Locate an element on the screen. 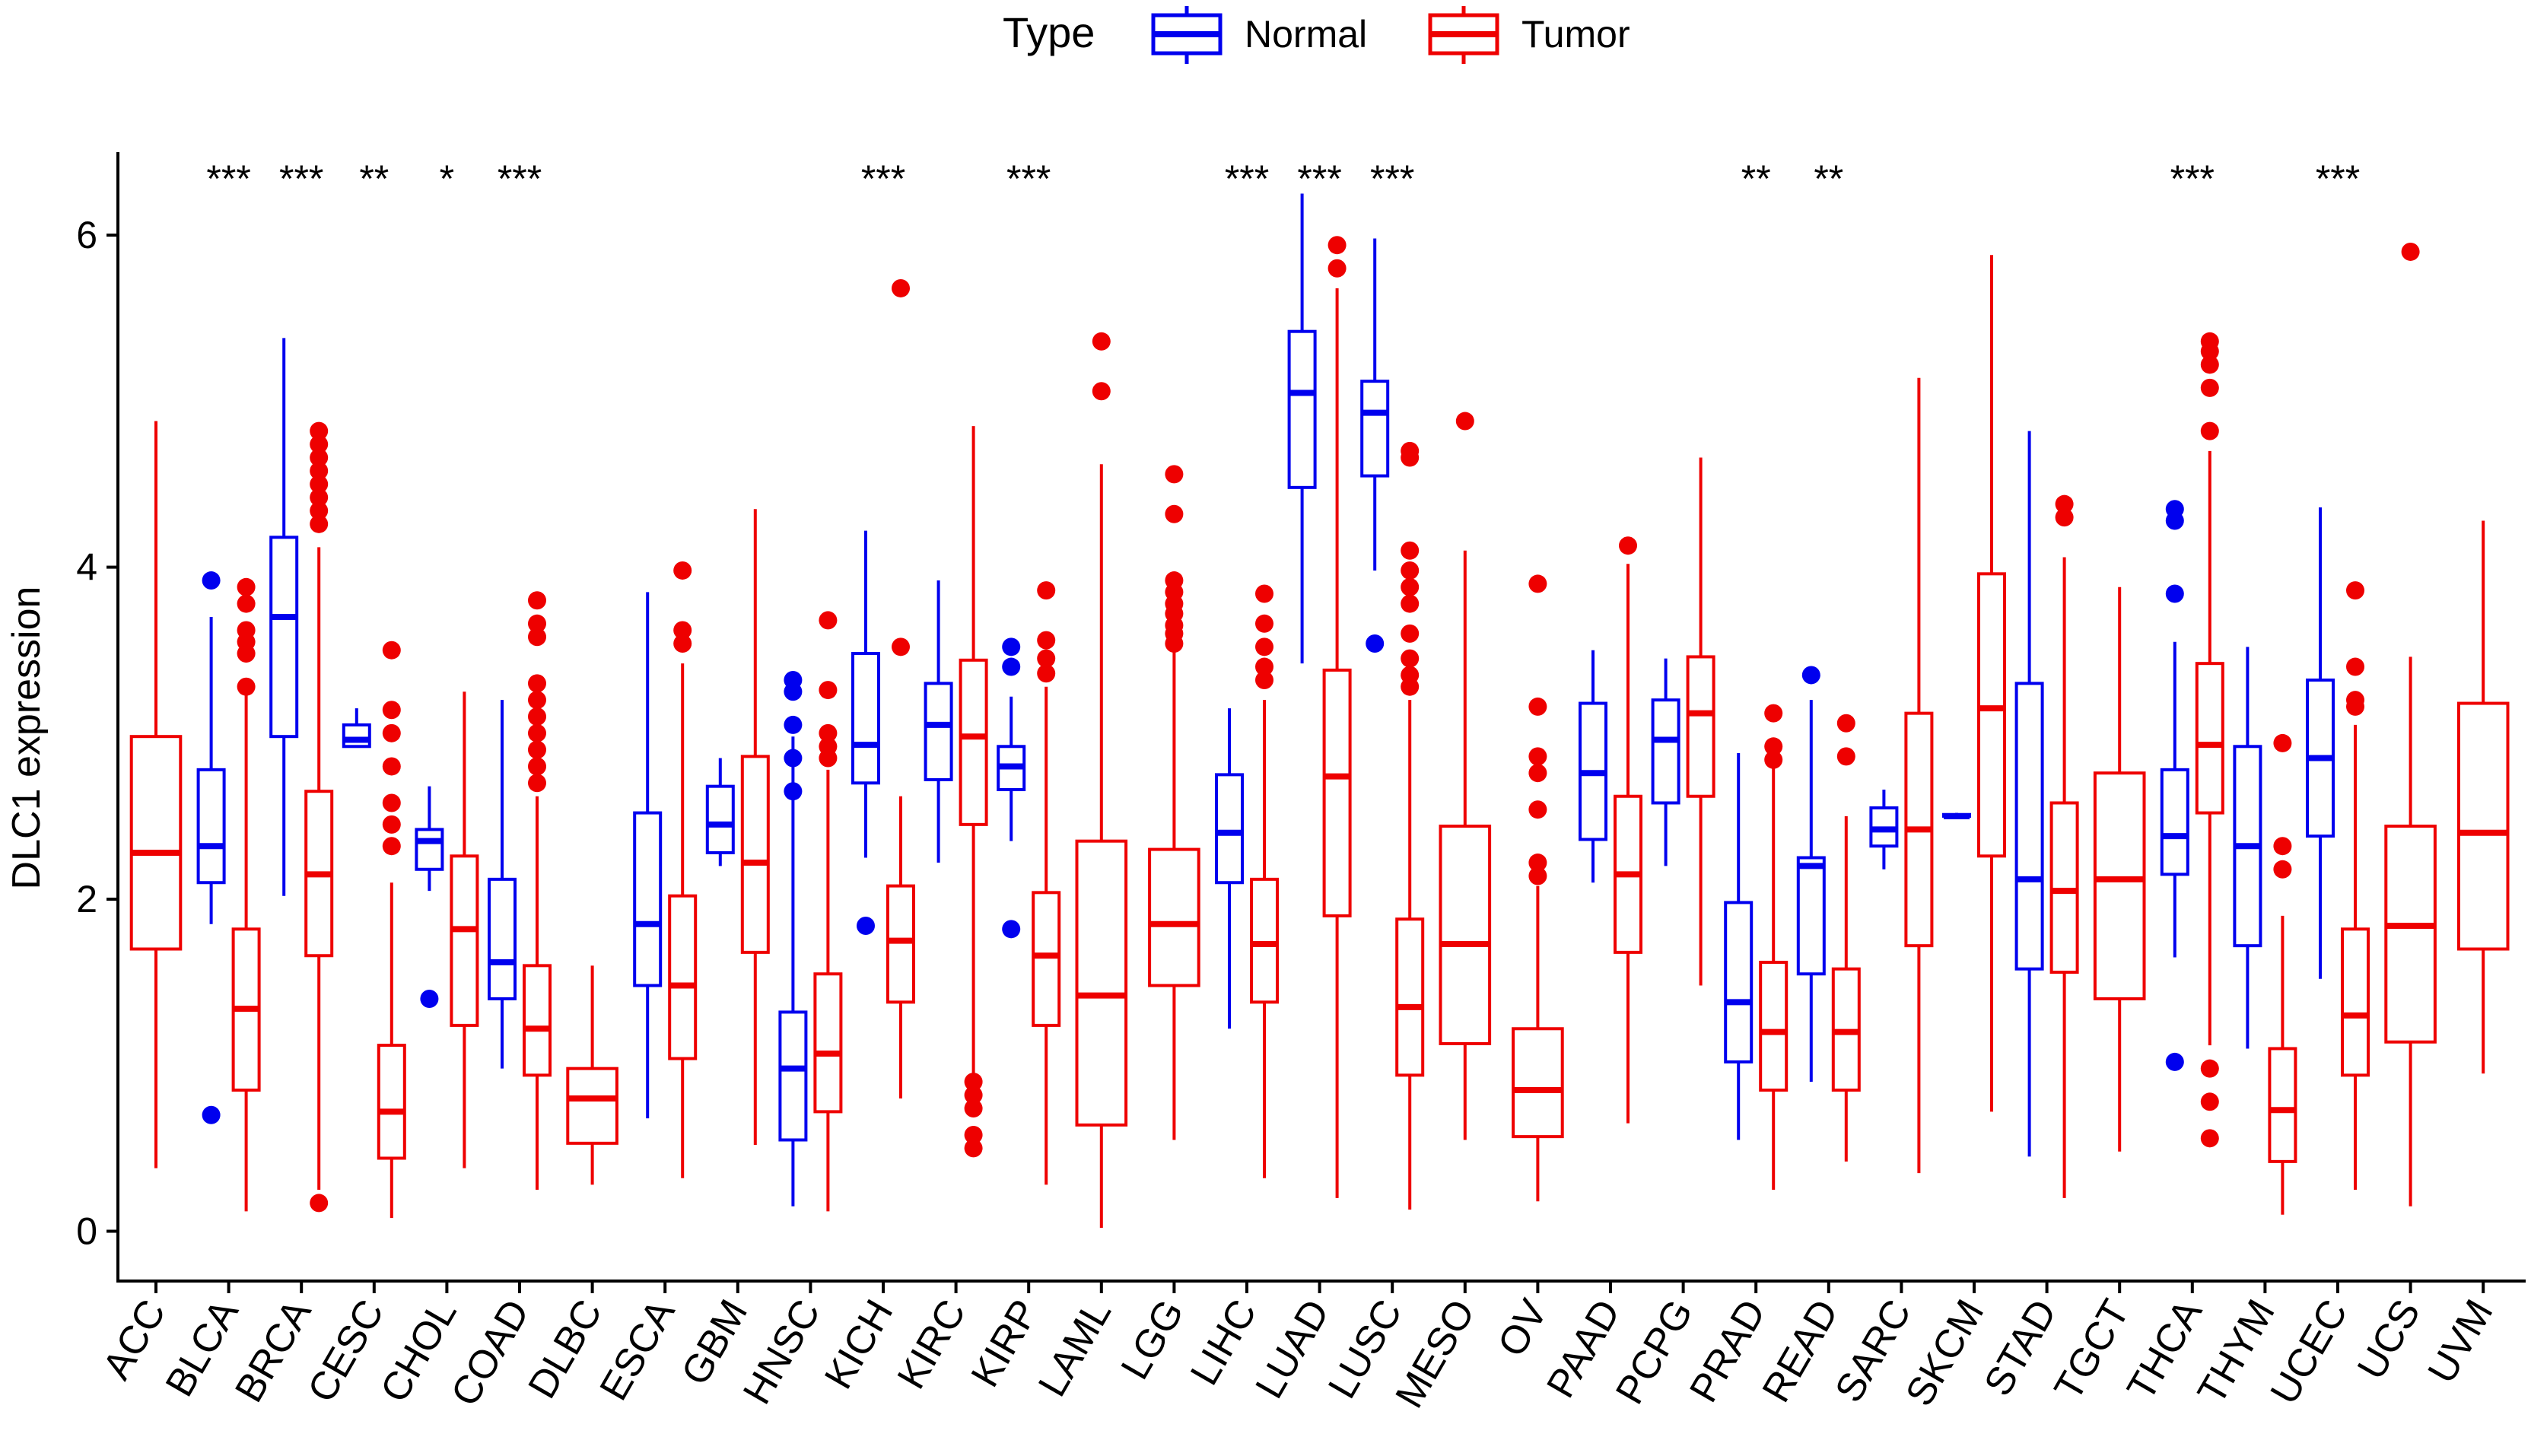 Image resolution: width=2531 pixels, height=1456 pixels. y-tick-label: 0 is located at coordinates (86, 1231).